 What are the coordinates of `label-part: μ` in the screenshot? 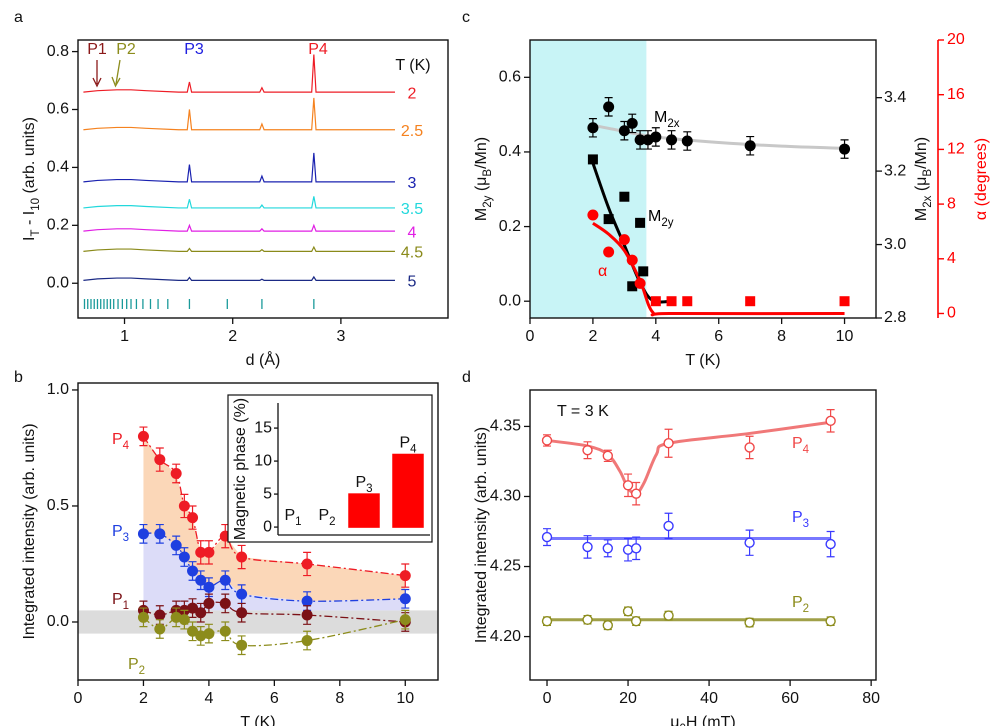 It's located at (674, 720).